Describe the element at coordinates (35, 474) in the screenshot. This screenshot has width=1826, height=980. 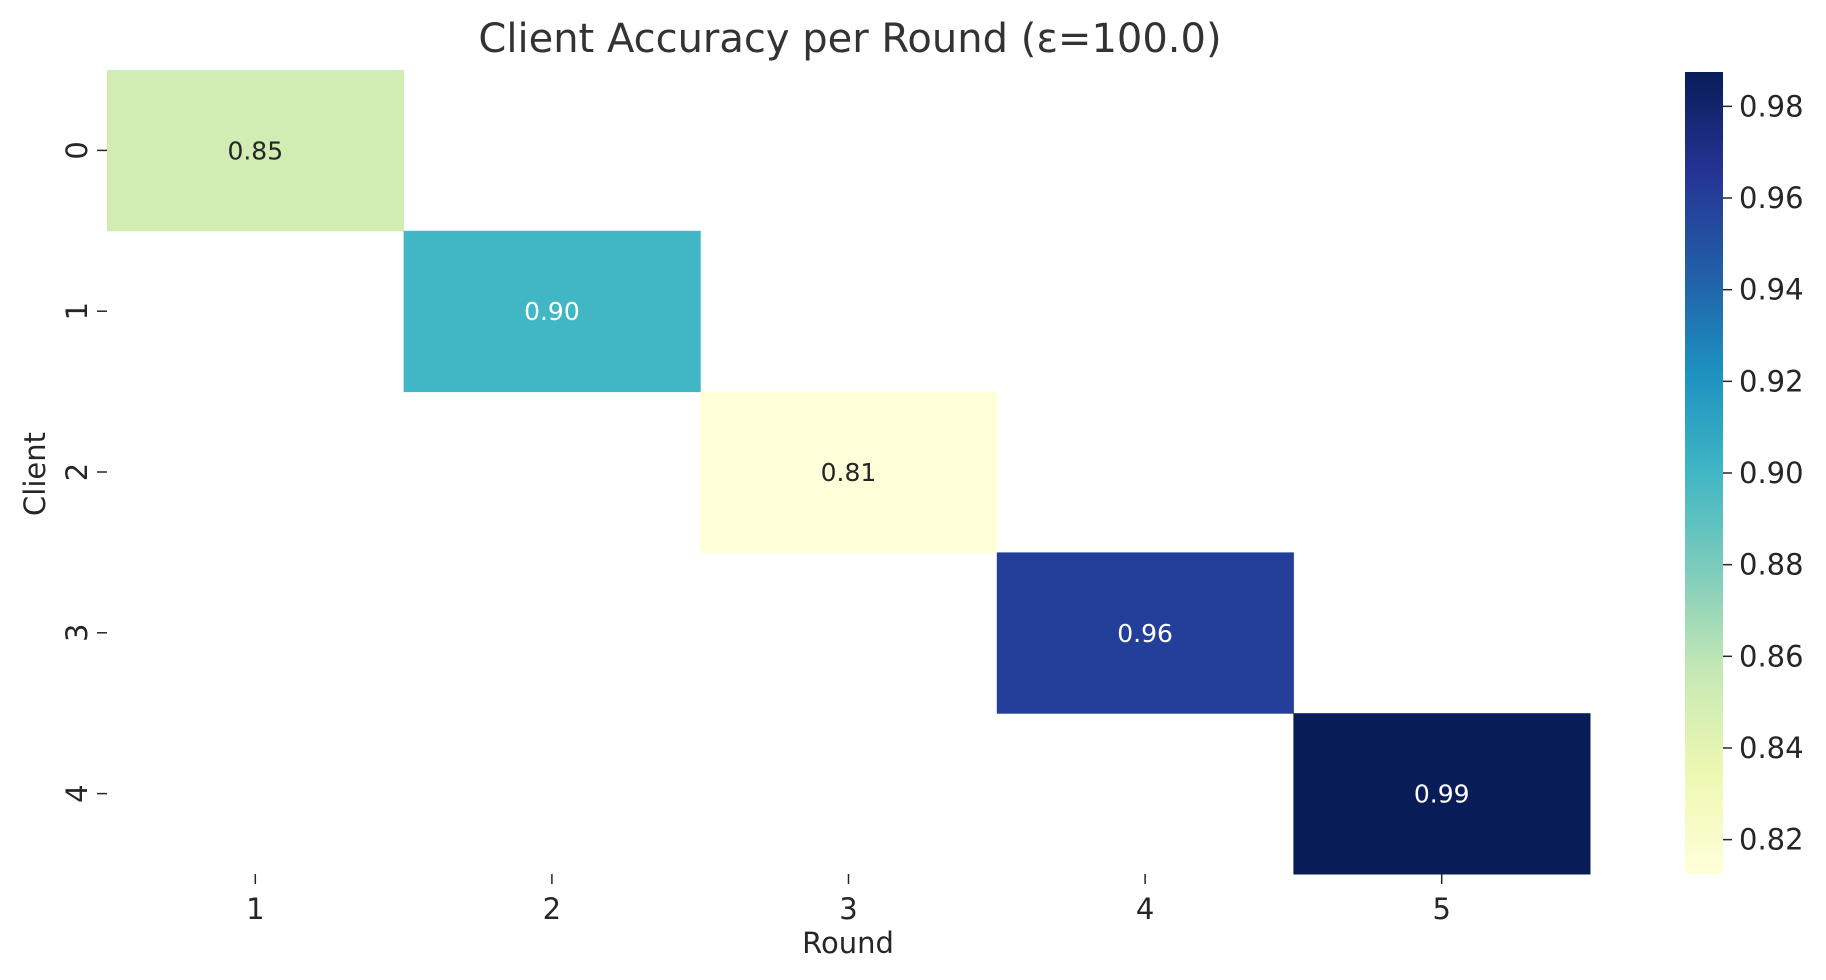
I see `y-axis-label: Client` at that location.